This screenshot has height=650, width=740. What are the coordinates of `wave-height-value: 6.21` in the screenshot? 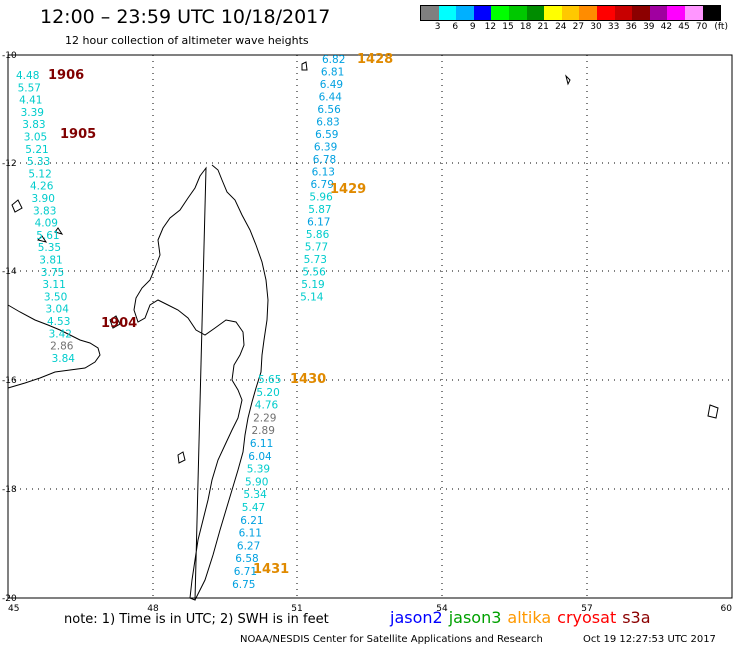 It's located at (251, 521).